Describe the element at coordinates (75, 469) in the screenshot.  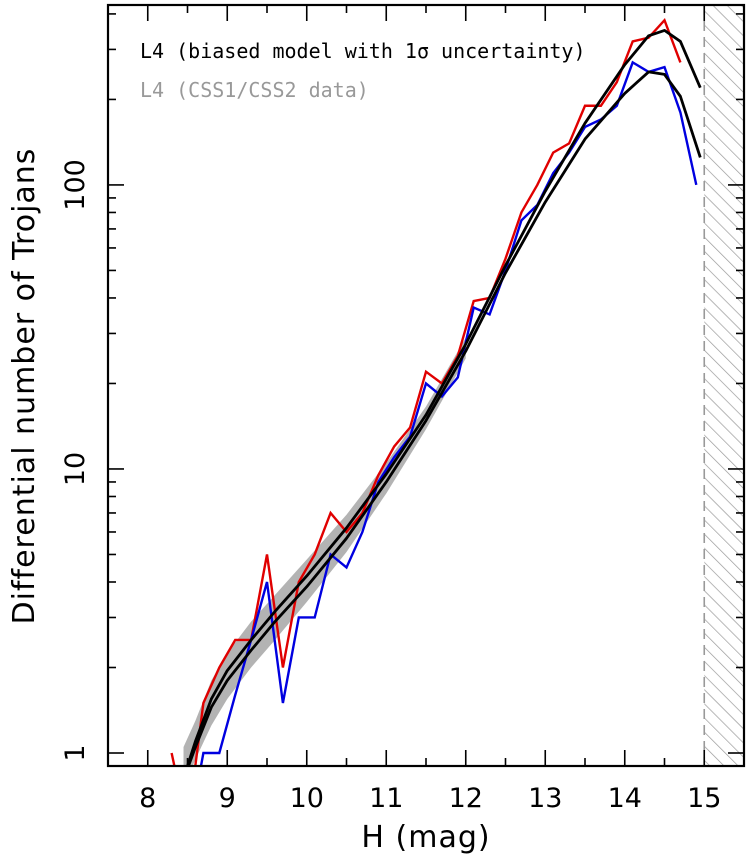
I see `y-tick-label: 10` at that location.